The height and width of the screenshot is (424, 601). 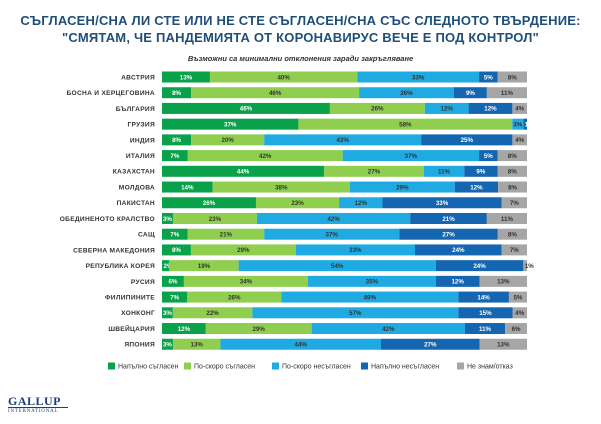 What do you see at coordinates (141, 125) in the screenshot?
I see `category-label: ГРУЗИЯ` at bounding box center [141, 125].